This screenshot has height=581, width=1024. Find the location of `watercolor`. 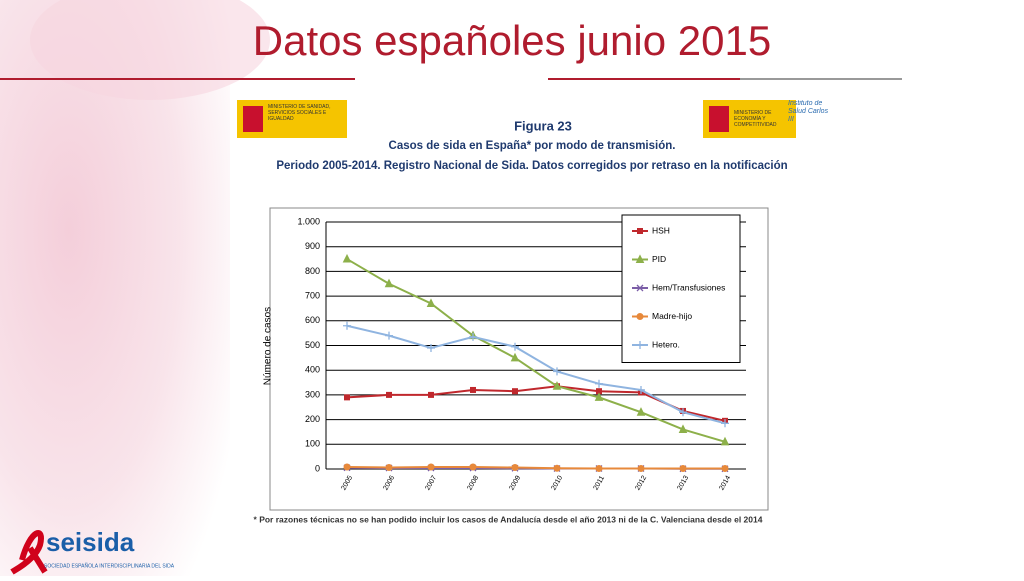

watercolor is located at coordinates (150, 50).